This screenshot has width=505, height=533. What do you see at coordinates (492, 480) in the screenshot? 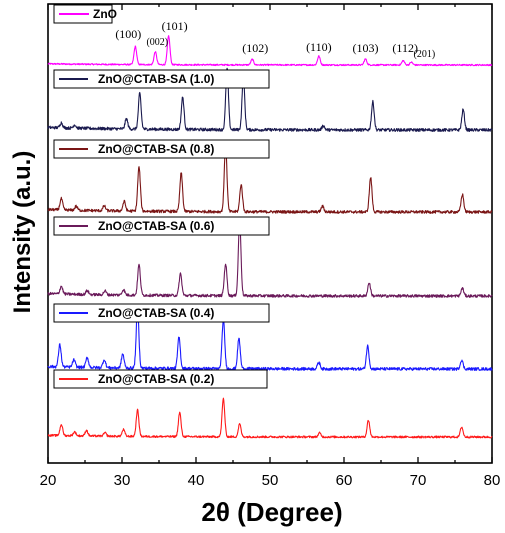
I see `x-tick-label: 80` at bounding box center [492, 480].